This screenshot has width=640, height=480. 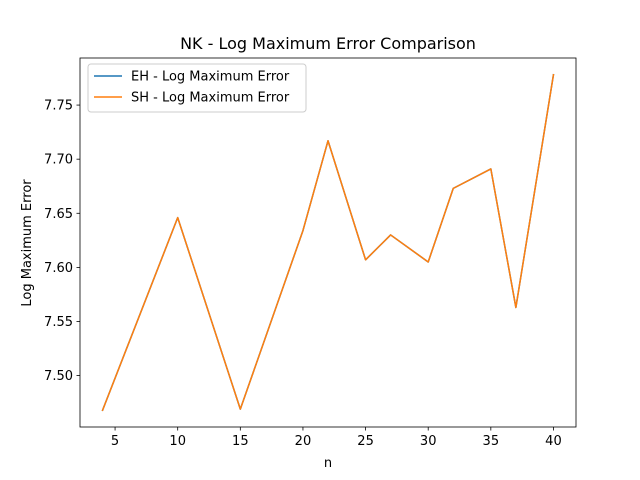 I want to click on x-tick-label: 35, so click(x=491, y=441).